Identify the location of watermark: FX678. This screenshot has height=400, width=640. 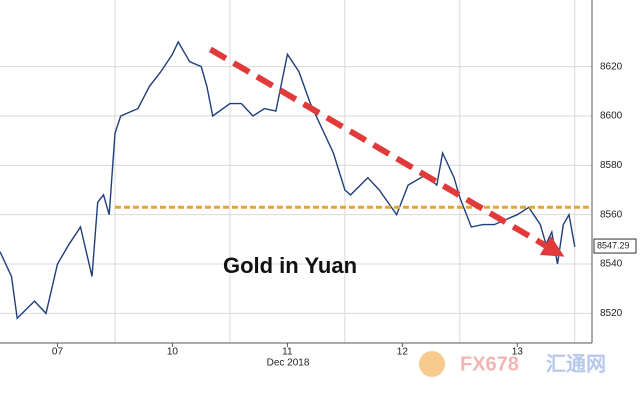
(489, 364).